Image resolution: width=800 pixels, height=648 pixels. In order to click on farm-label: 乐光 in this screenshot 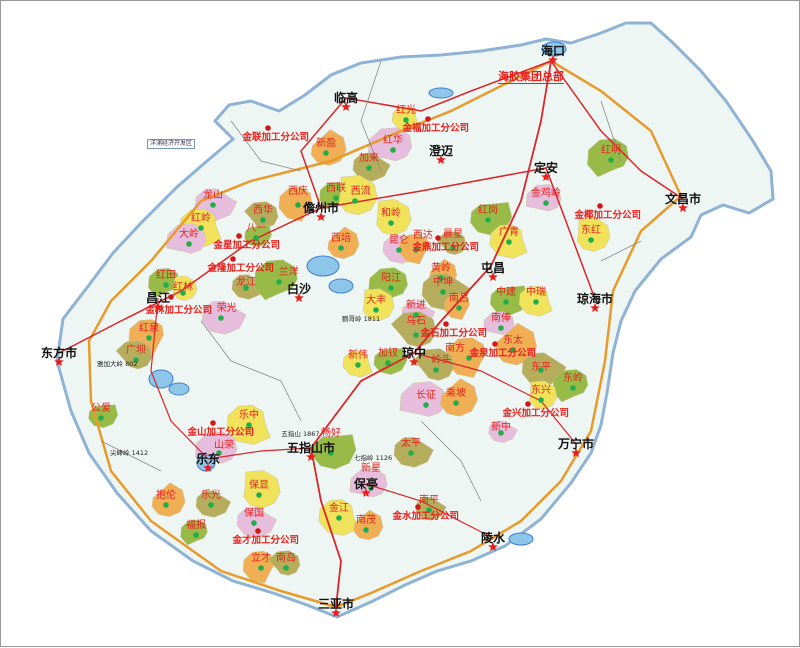, I will do `click(211, 495)`.